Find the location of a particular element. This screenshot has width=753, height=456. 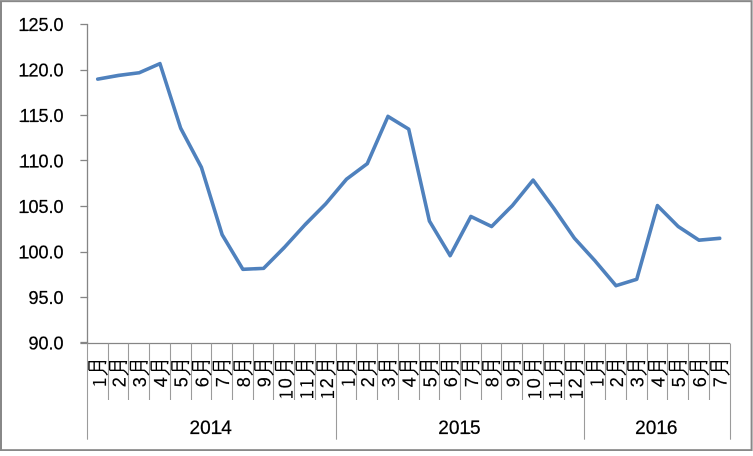

svg-text: 105.0 is located at coordinates (40, 207).